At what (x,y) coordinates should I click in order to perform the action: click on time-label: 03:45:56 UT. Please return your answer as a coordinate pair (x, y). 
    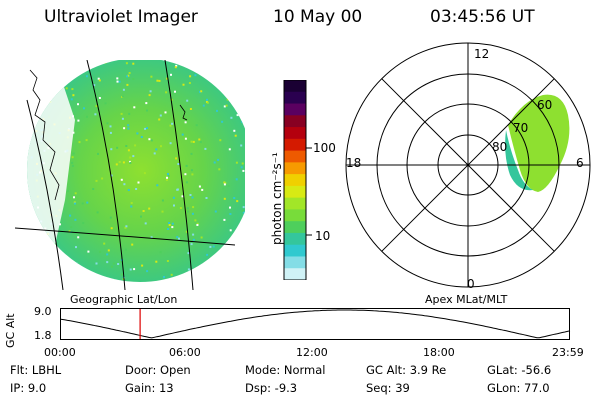
    Looking at the image, I should click on (482, 17).